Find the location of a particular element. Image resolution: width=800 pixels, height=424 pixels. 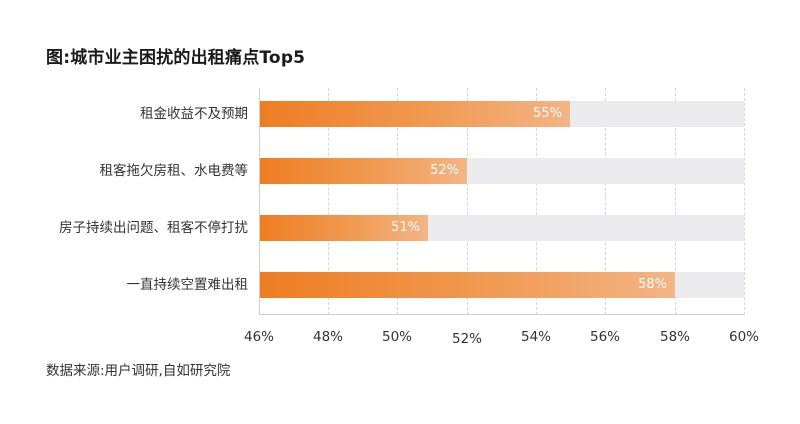

x-tick-label: 50% is located at coordinates (397, 337).